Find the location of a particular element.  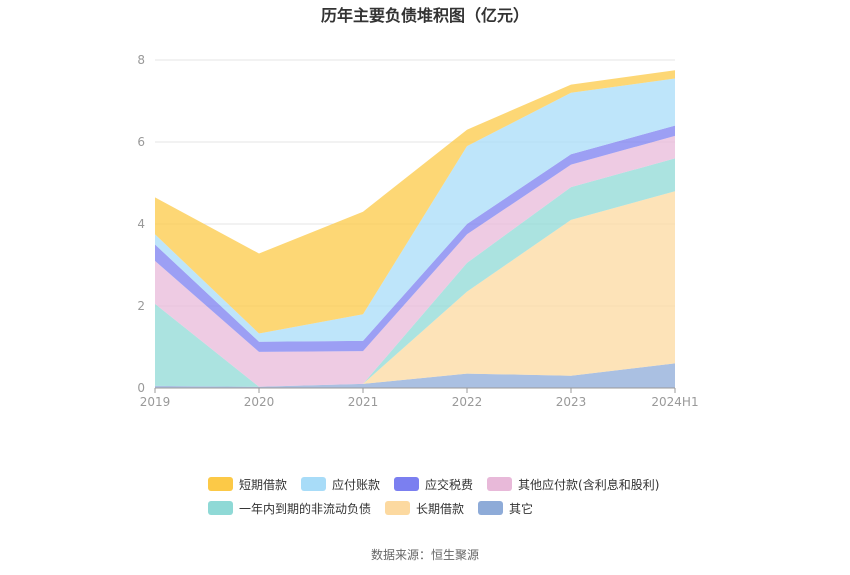

legend-item-long-term-loans: 长期借款 is located at coordinates (424, 508).